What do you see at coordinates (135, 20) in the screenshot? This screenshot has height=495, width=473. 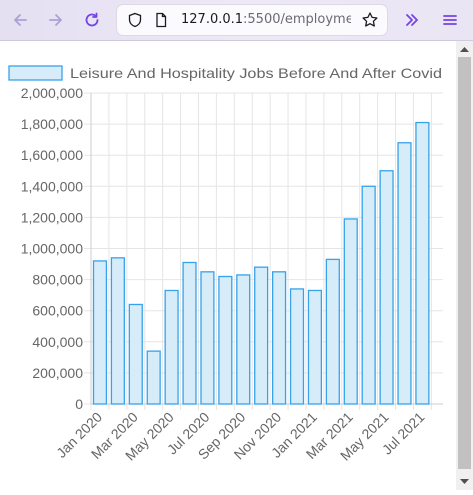 I see `shield-icon` at bounding box center [135, 20].